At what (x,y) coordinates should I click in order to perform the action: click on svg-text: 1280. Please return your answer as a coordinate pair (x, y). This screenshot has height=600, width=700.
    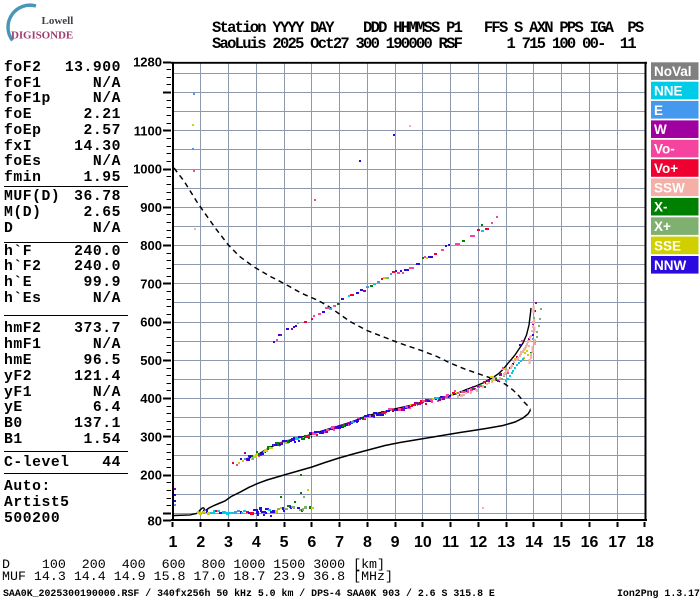
    Looking at the image, I should click on (147, 62).